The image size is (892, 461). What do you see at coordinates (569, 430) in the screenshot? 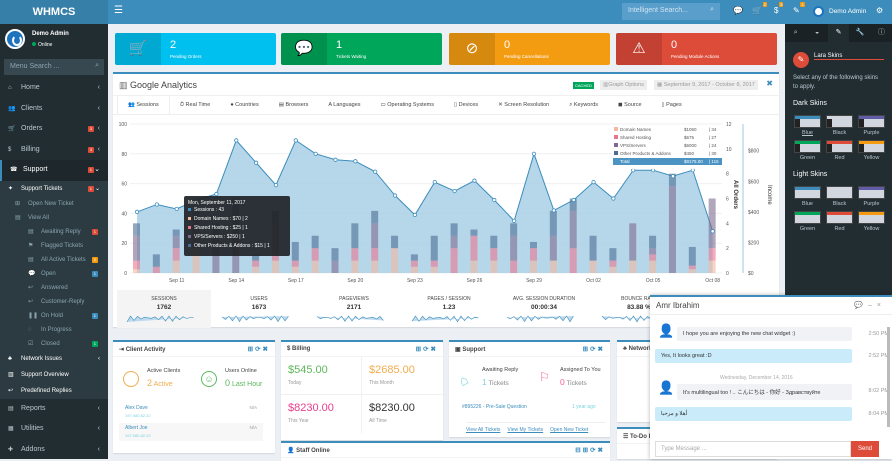
I see `open-new-ticket-link: Open New Ticket` at bounding box center [569, 430].